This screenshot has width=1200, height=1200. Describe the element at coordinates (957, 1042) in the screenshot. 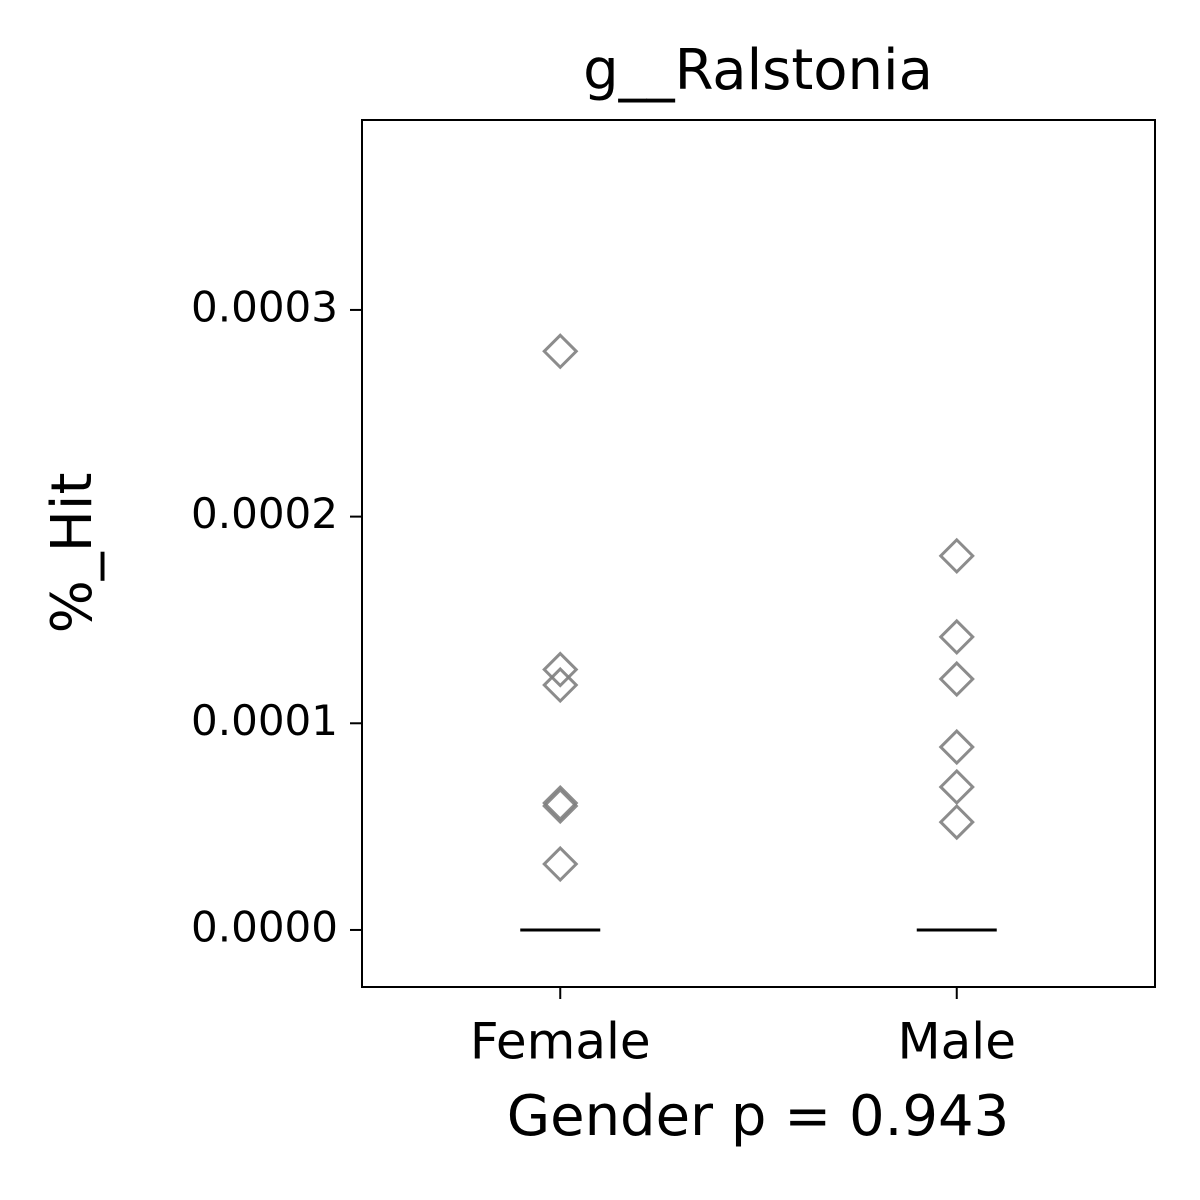

I see `x-tick-label: Male` at that location.